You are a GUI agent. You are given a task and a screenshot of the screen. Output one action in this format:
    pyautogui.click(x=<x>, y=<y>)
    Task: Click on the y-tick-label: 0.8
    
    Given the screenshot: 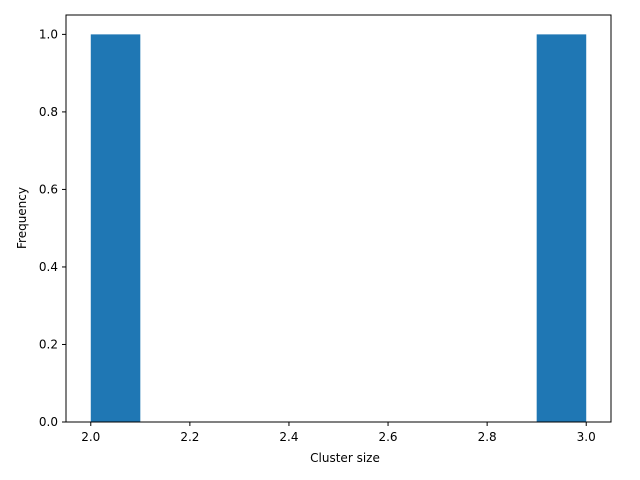 What is the action you would take?
    pyautogui.click(x=48, y=112)
    